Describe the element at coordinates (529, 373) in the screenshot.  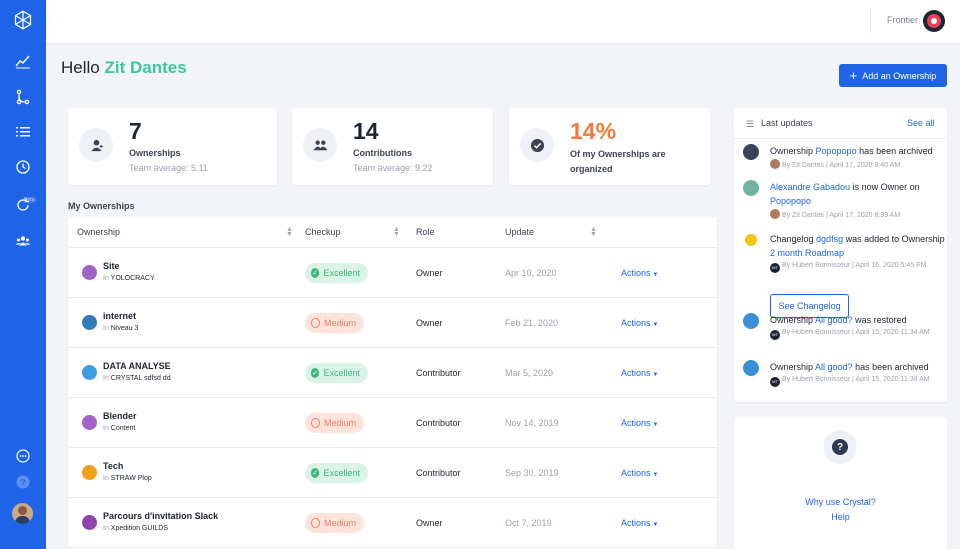
I see `update-date: Mar 5, 2020` at that location.